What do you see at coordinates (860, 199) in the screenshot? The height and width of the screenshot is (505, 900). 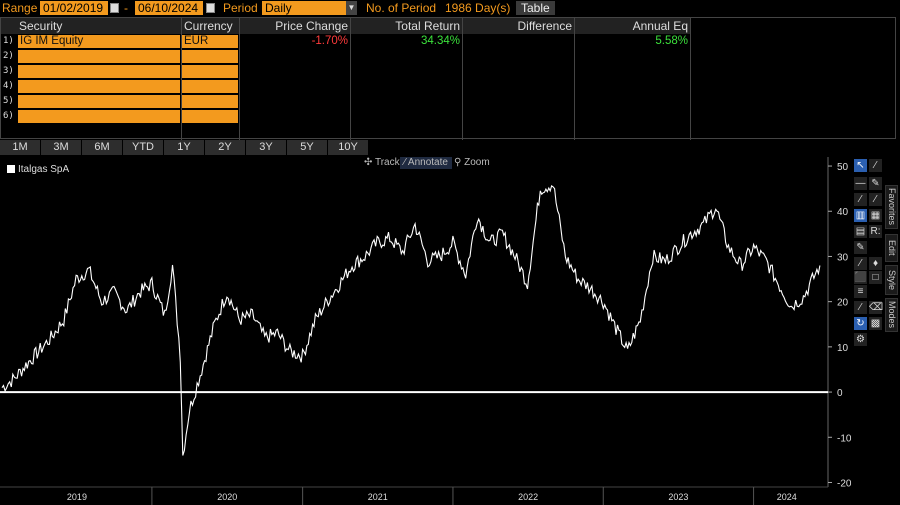 I see `trend-line-icon: ⁄` at bounding box center [860, 199].